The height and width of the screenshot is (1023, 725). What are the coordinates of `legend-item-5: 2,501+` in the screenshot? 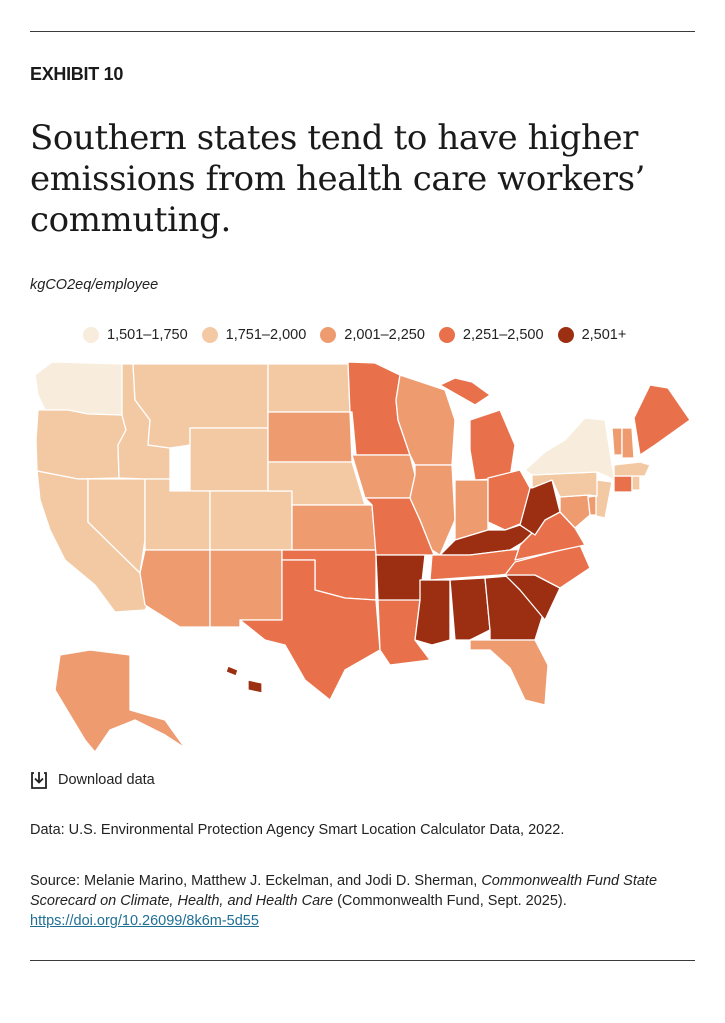 It's located at (592, 335).